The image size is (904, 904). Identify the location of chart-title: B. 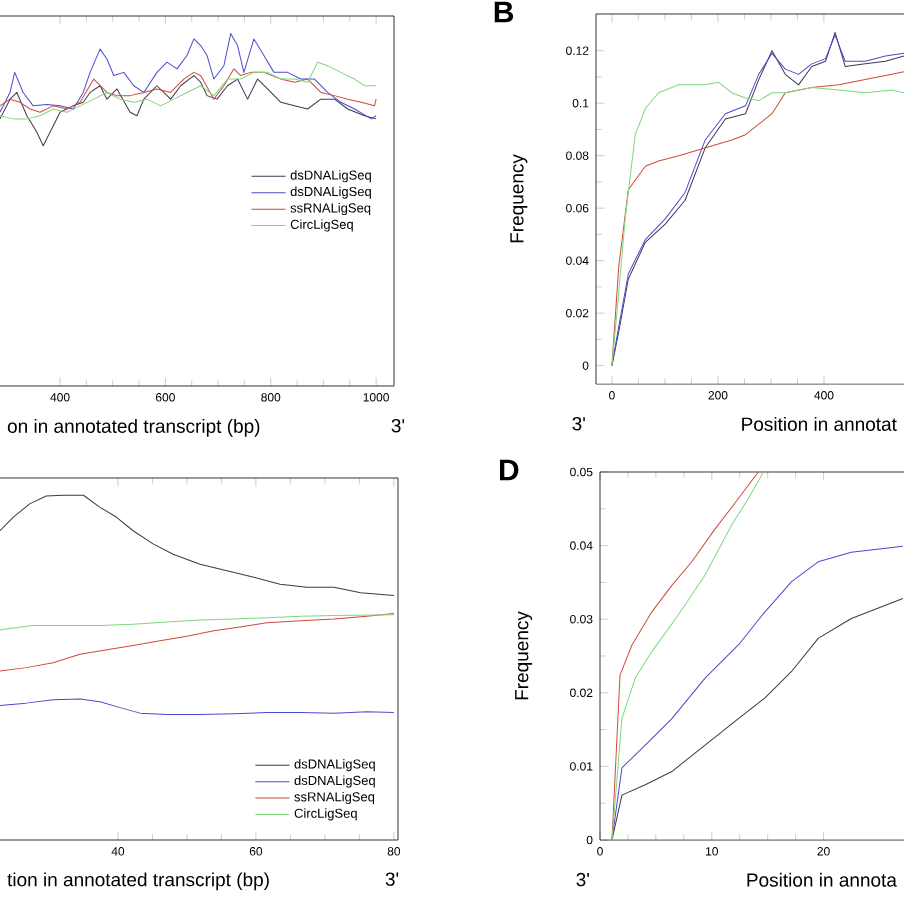
(504, 12).